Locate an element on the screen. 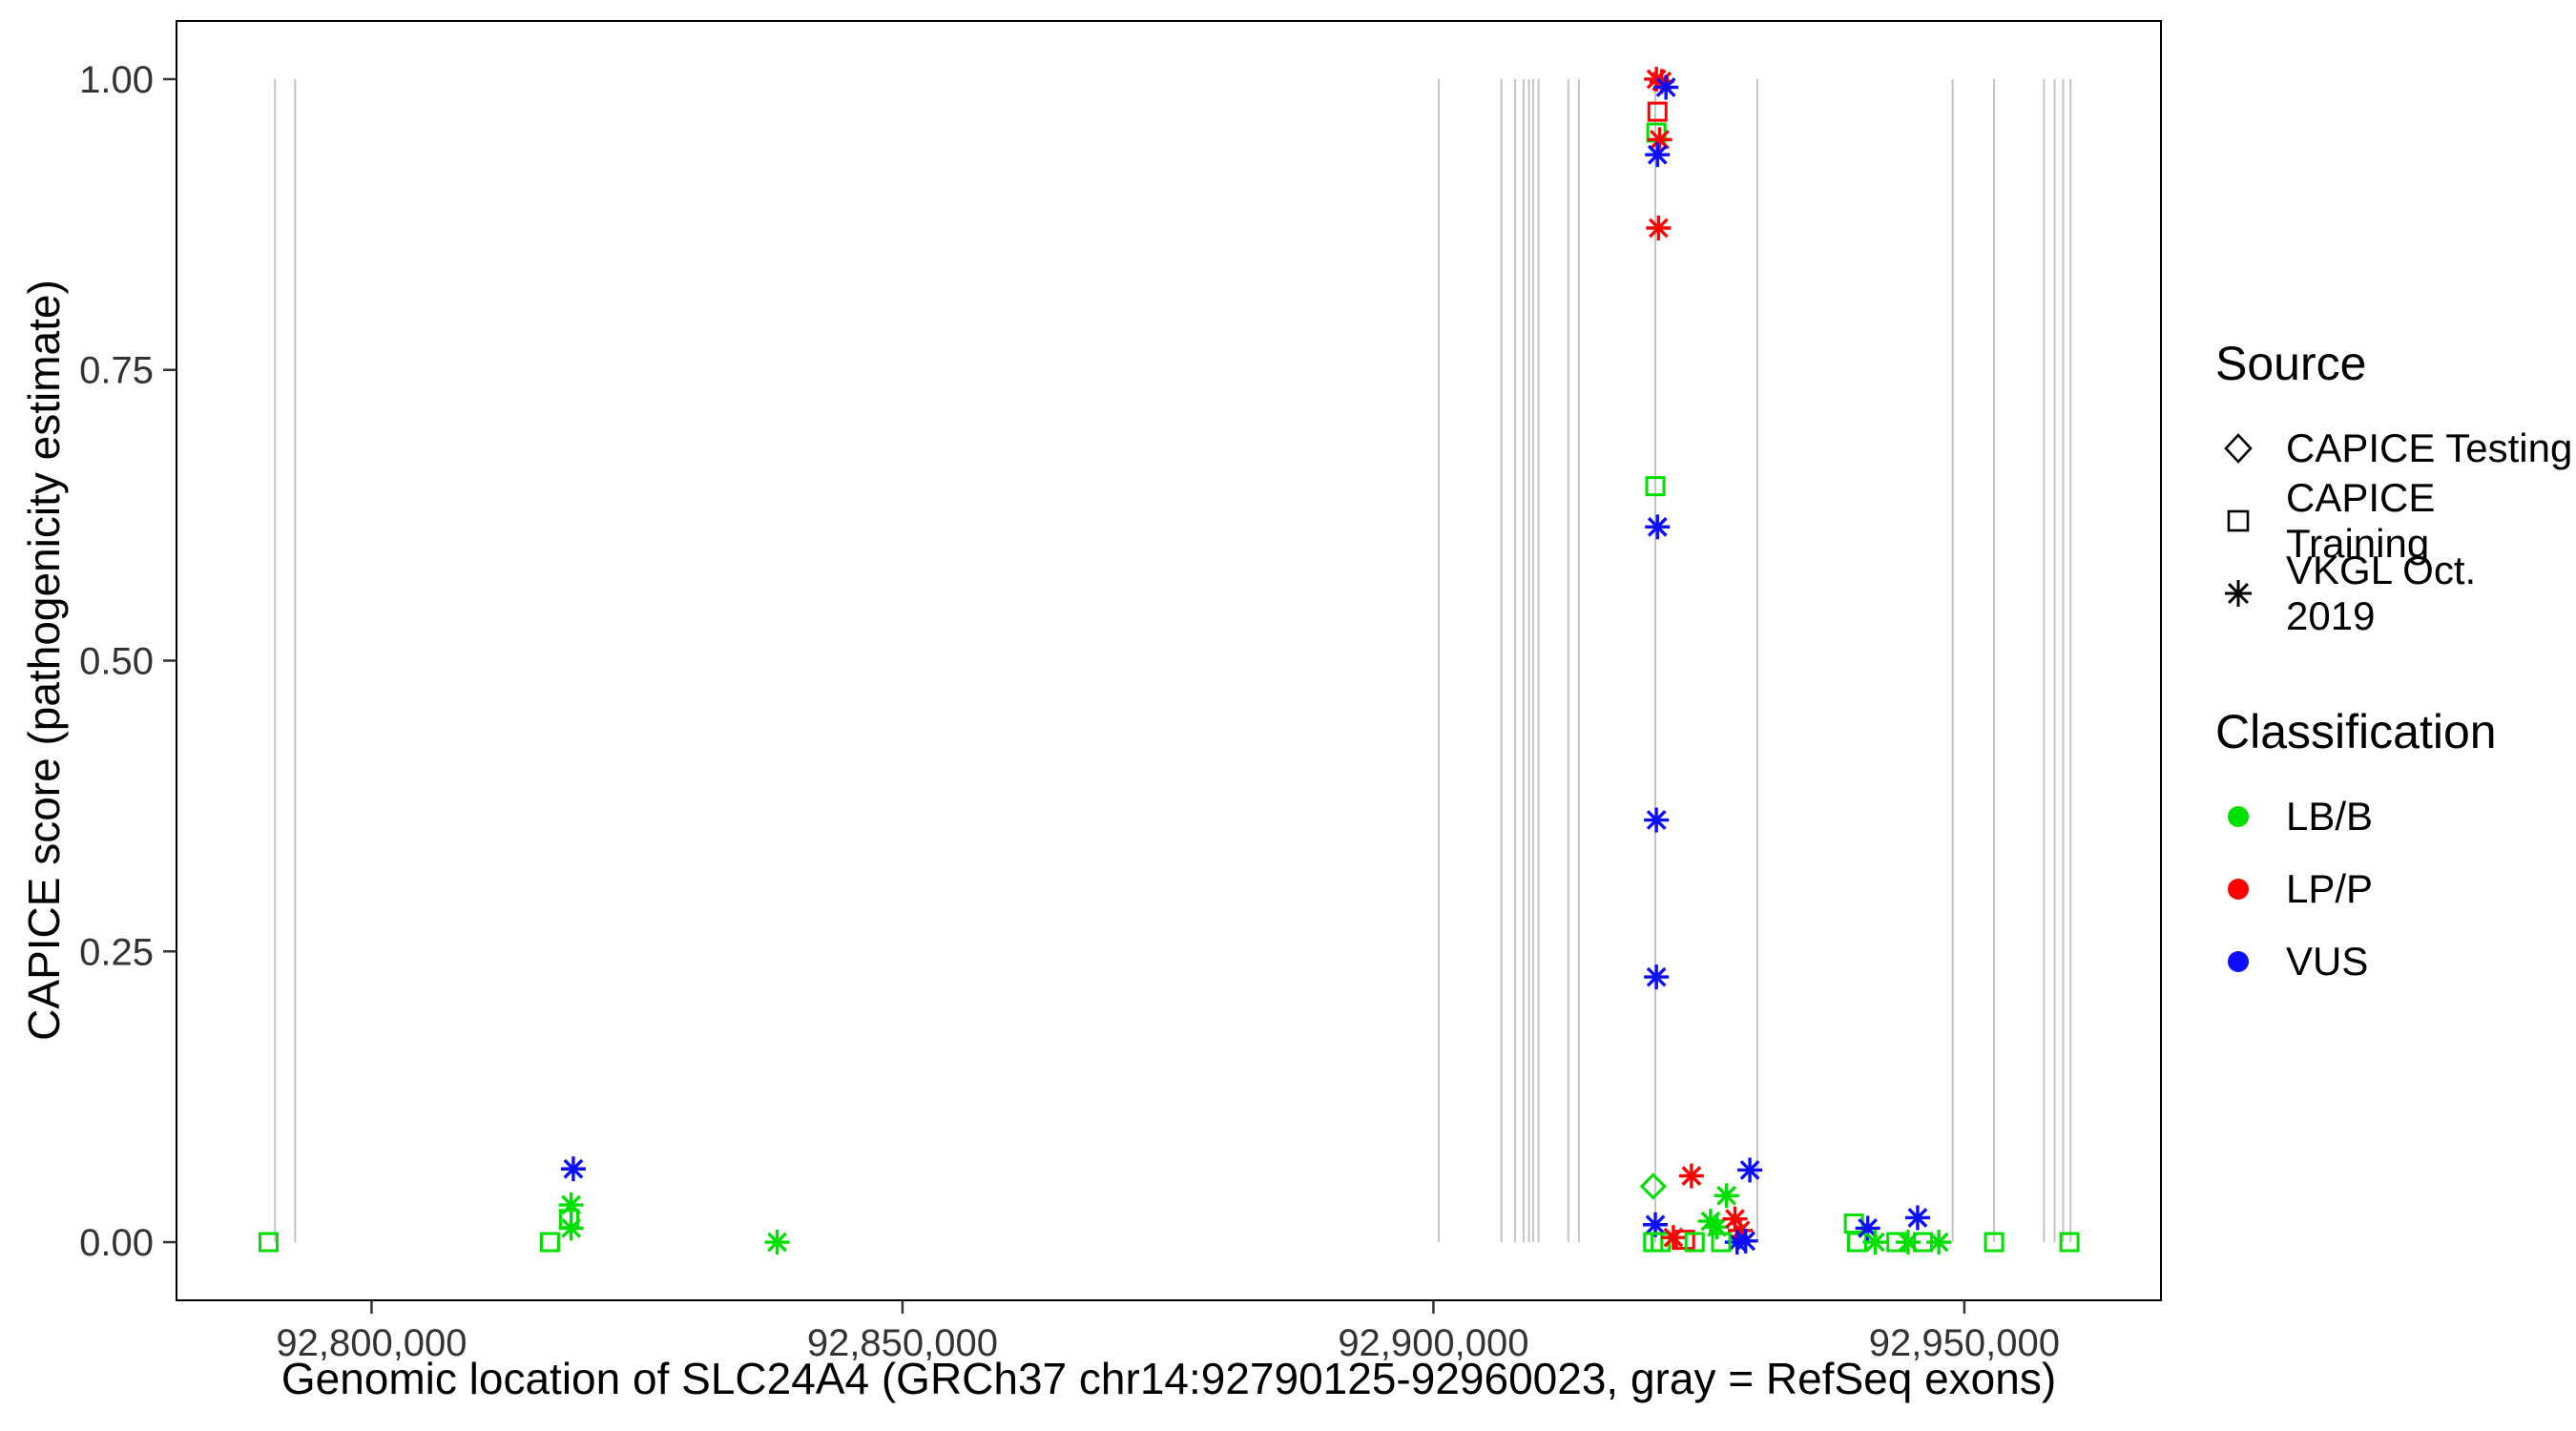  y-tick-label: 0.25 is located at coordinates (116, 952).